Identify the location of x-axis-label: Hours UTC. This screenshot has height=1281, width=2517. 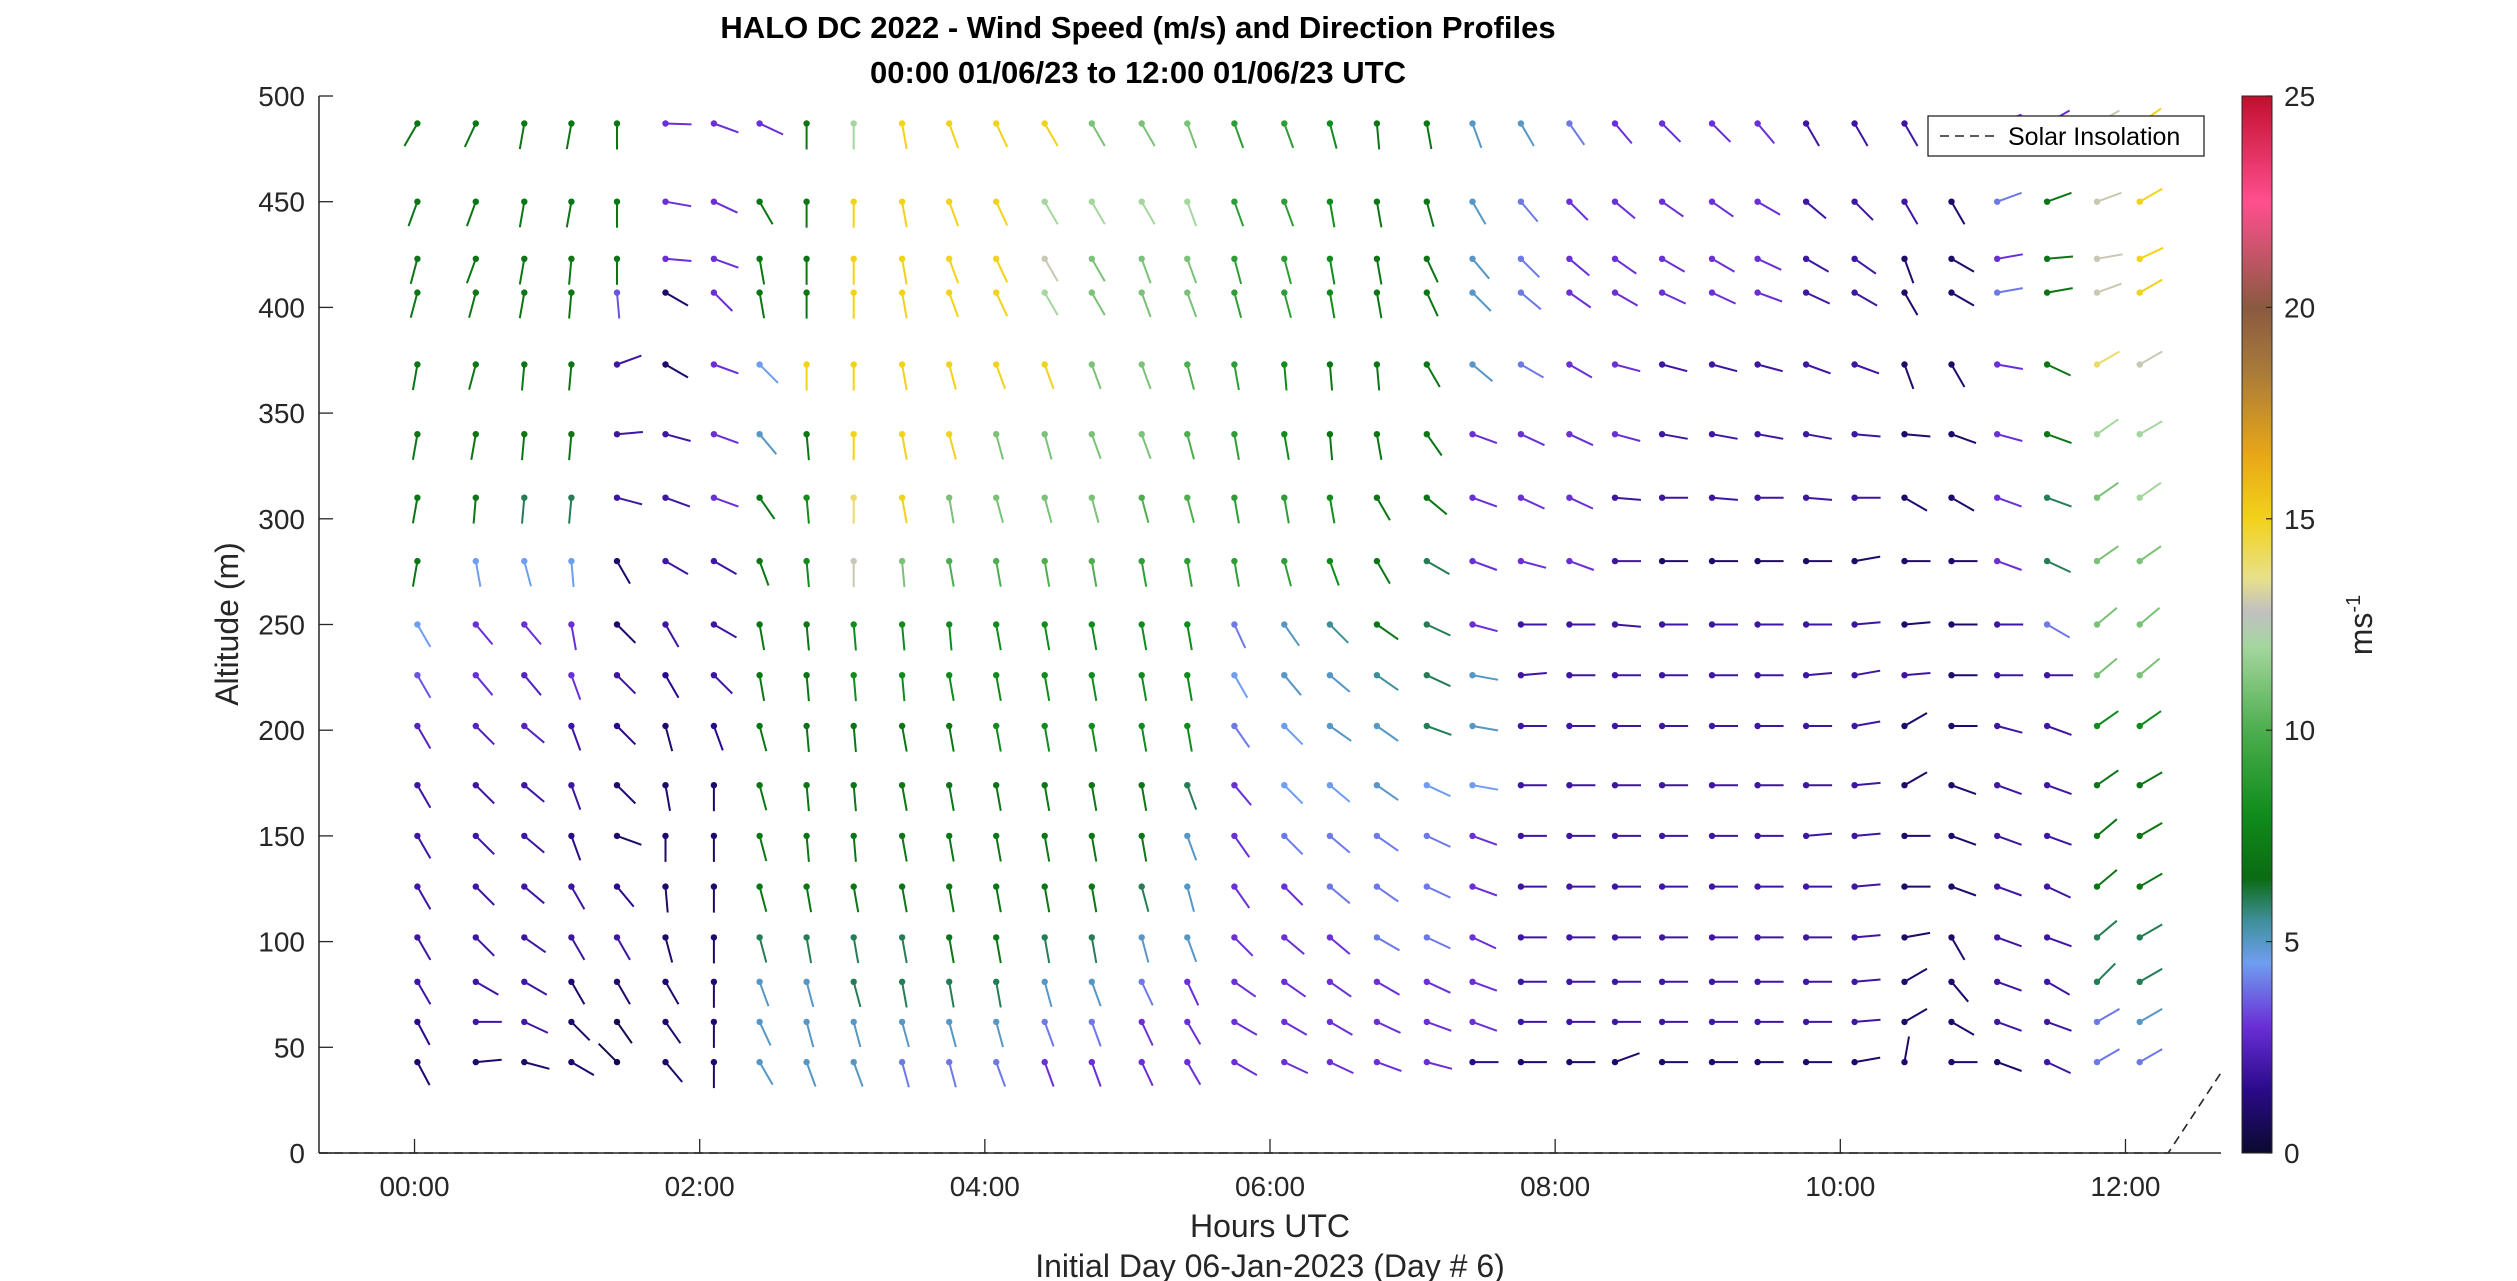
(1270, 1226).